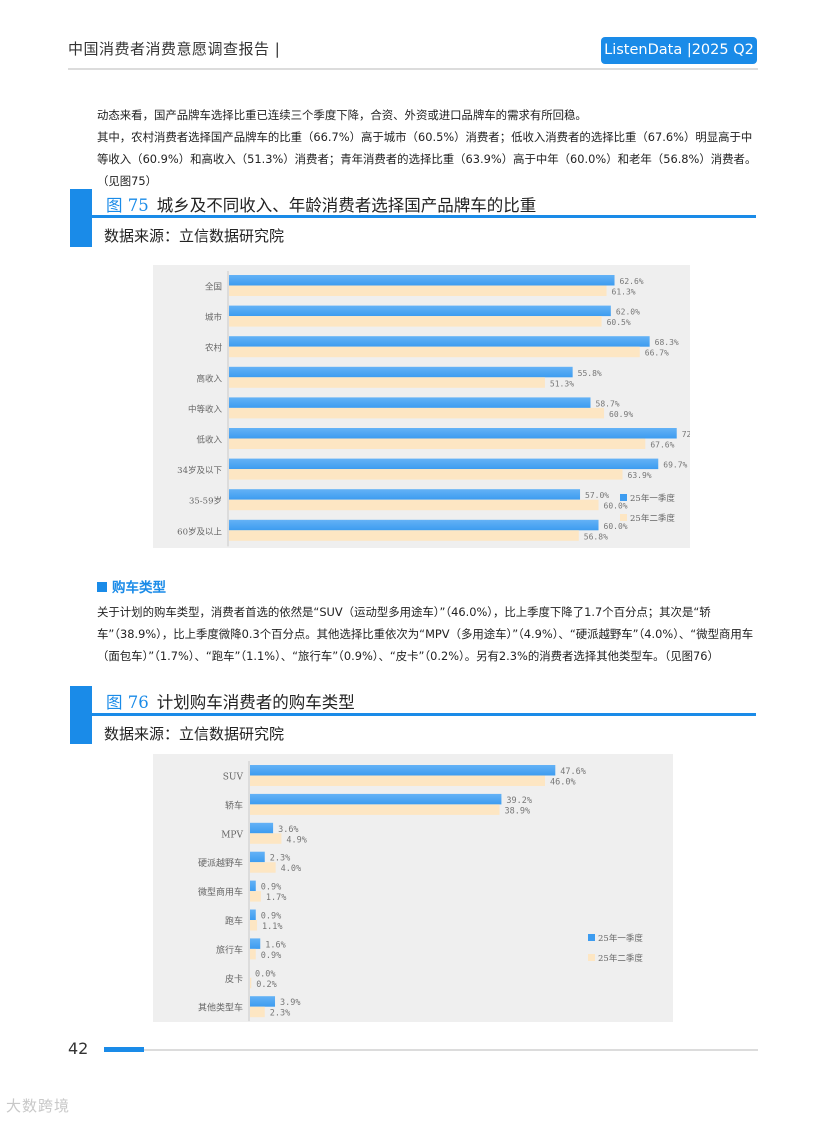  I want to click on c76-legend-label: 25年二季度, so click(620, 958).